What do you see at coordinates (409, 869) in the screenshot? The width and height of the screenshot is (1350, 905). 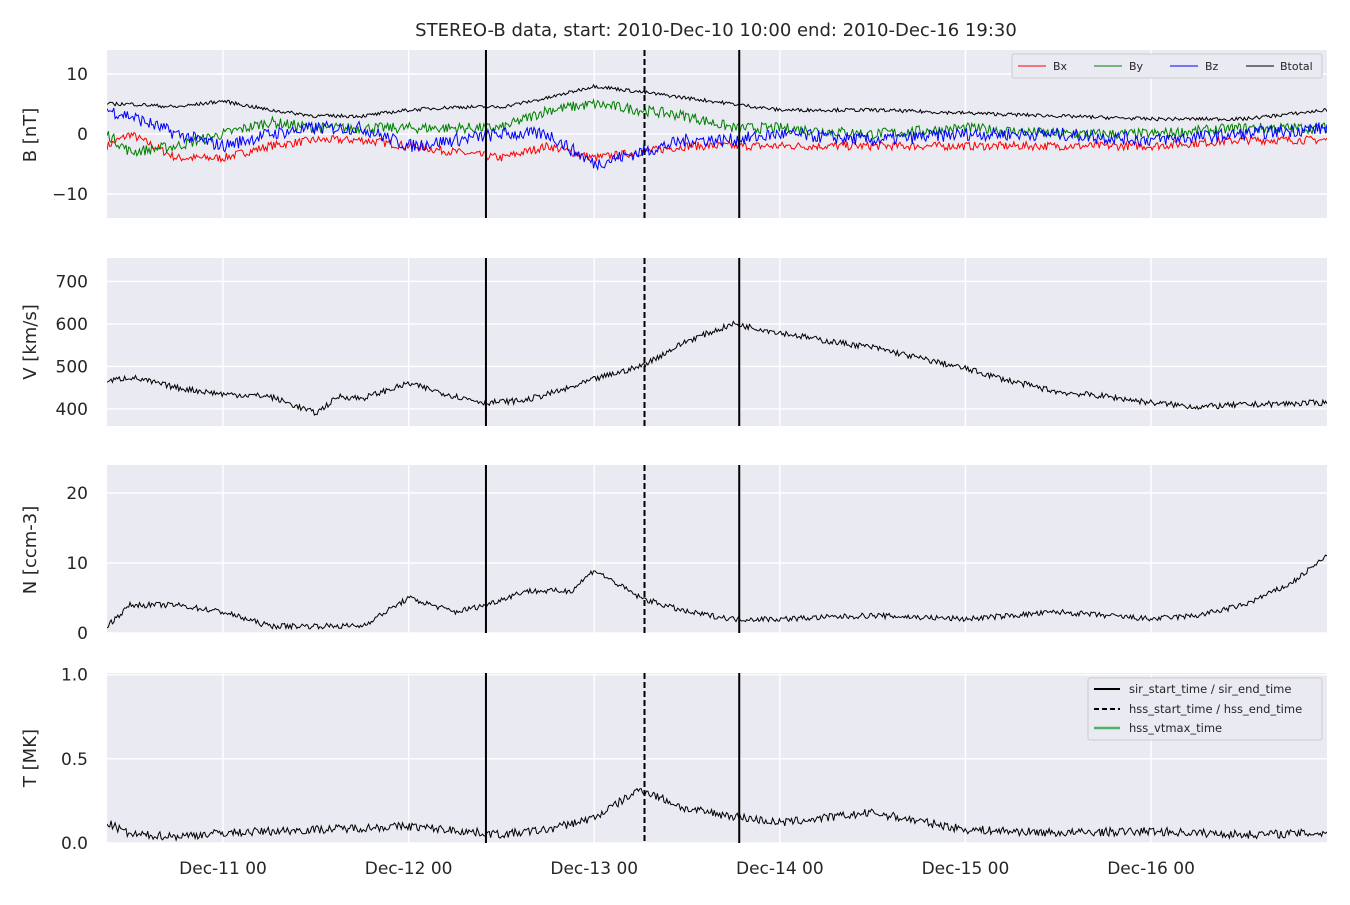 I see `xtick-label: Dec-12 00` at bounding box center [409, 869].